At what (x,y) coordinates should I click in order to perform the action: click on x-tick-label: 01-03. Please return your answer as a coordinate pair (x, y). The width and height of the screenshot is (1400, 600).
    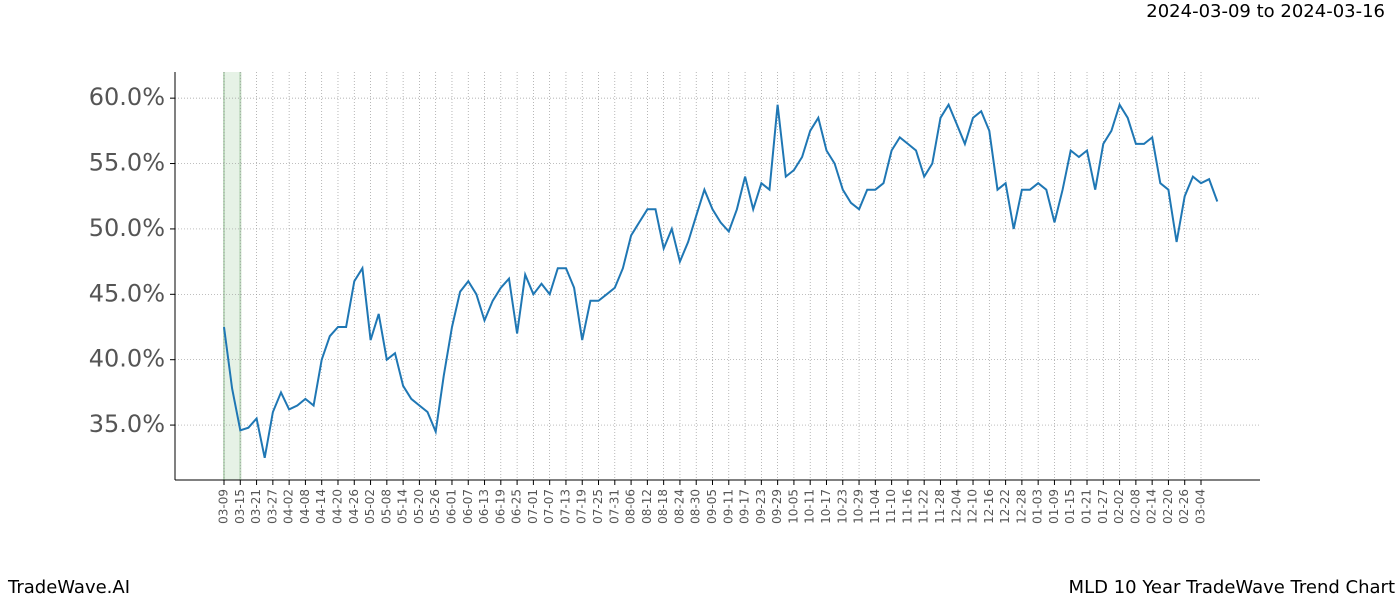
    Looking at the image, I should click on (1038, 506).